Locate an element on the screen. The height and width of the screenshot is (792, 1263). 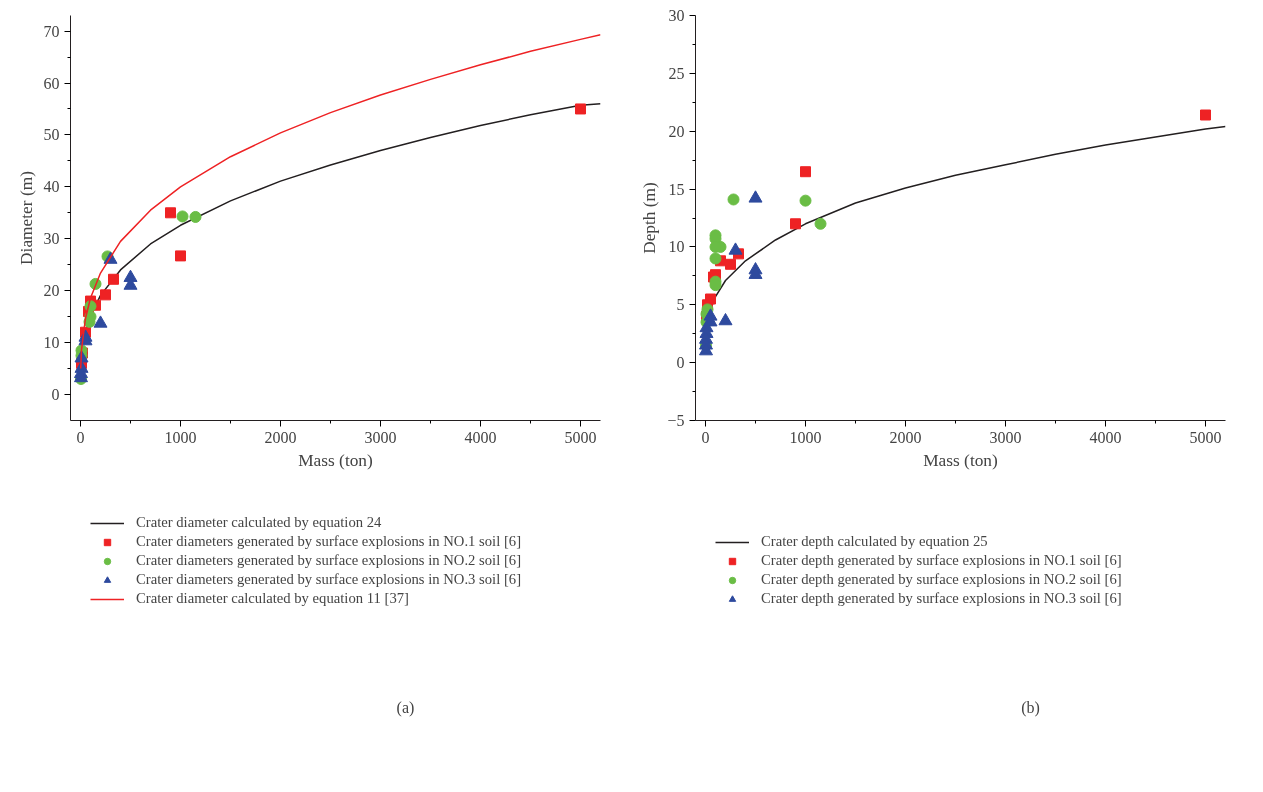
text: (b) is located at coordinates (1030, 707).